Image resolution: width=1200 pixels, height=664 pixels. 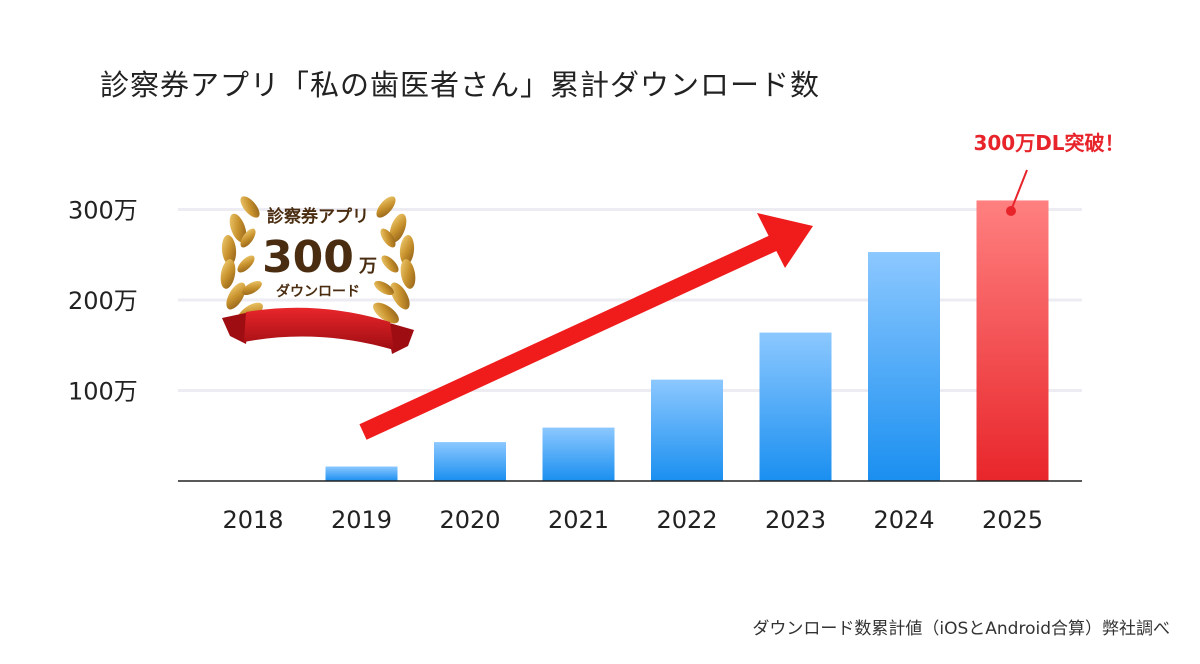 I want to click on laurel-wreath-icon, so click(x=318, y=260).